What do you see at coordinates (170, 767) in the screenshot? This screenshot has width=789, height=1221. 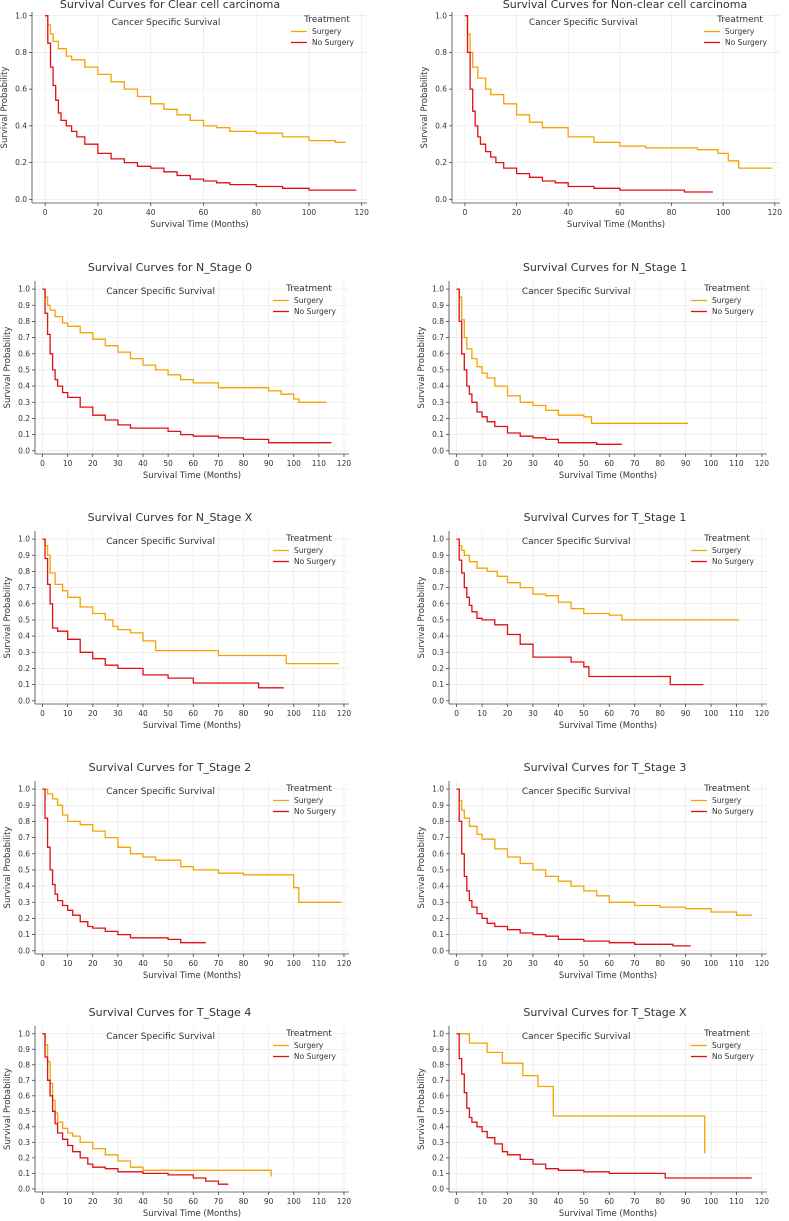 I see `chart-title: Survival Curves for T_Stage 2` at bounding box center [170, 767].